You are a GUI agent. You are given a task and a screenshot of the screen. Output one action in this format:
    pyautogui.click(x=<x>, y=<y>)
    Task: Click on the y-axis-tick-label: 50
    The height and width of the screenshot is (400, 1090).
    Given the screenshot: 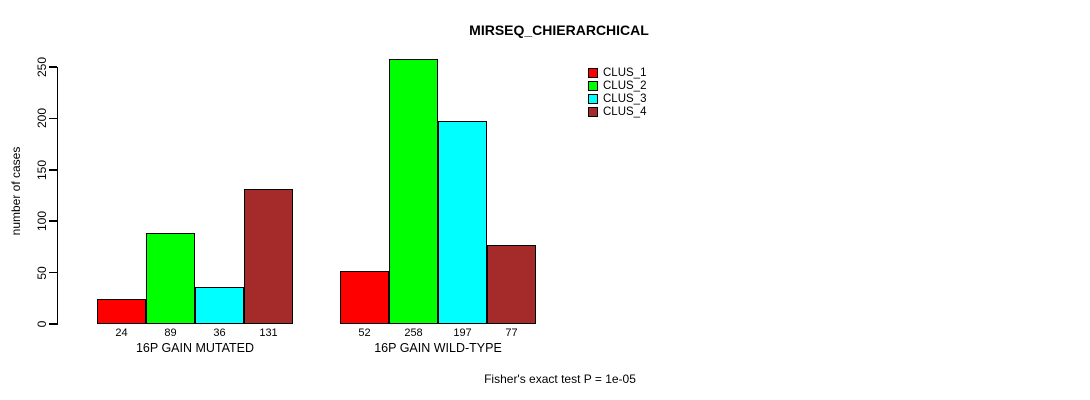 What is the action you would take?
    pyautogui.click(x=42, y=272)
    